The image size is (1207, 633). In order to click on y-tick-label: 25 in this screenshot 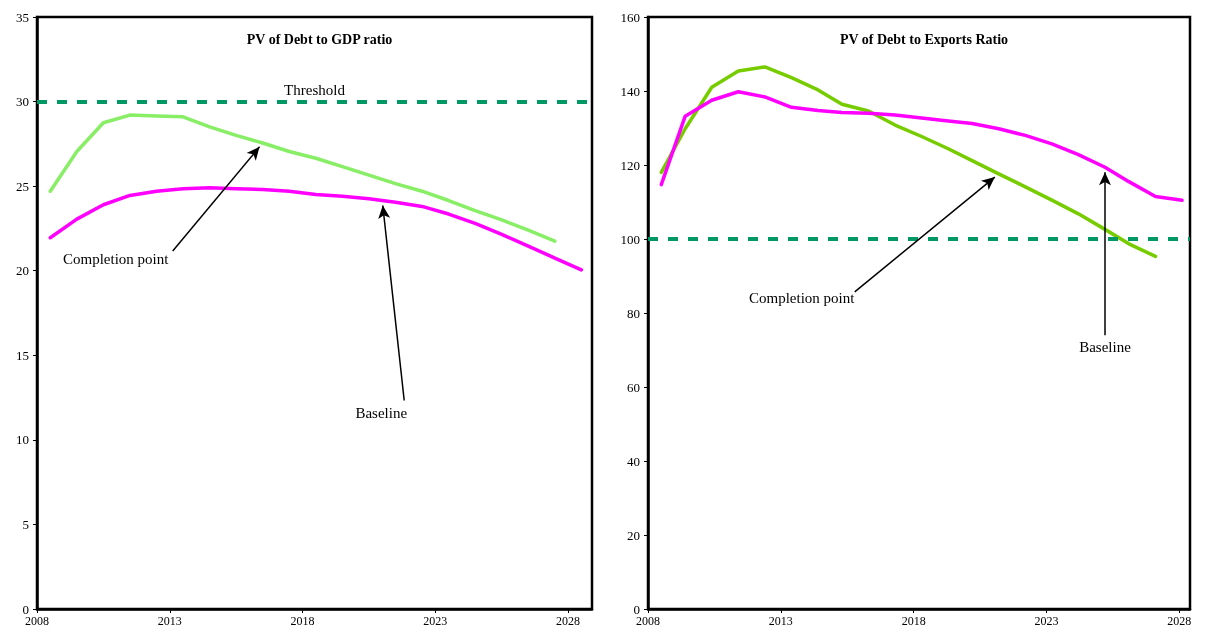, I will do `click(22, 186)`.